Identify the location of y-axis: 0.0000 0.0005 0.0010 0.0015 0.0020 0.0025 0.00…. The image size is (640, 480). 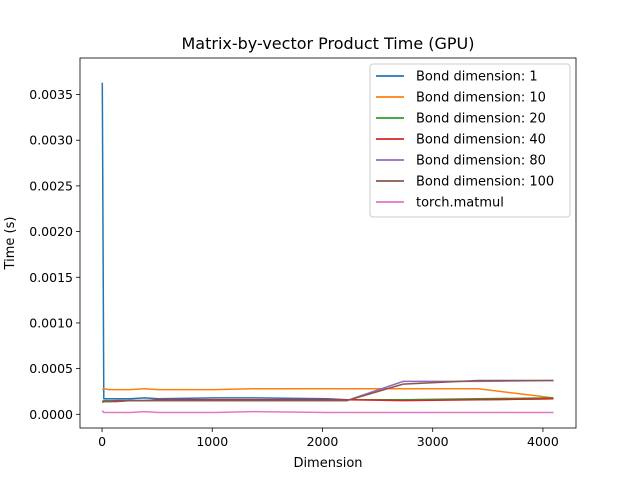
(54, 254).